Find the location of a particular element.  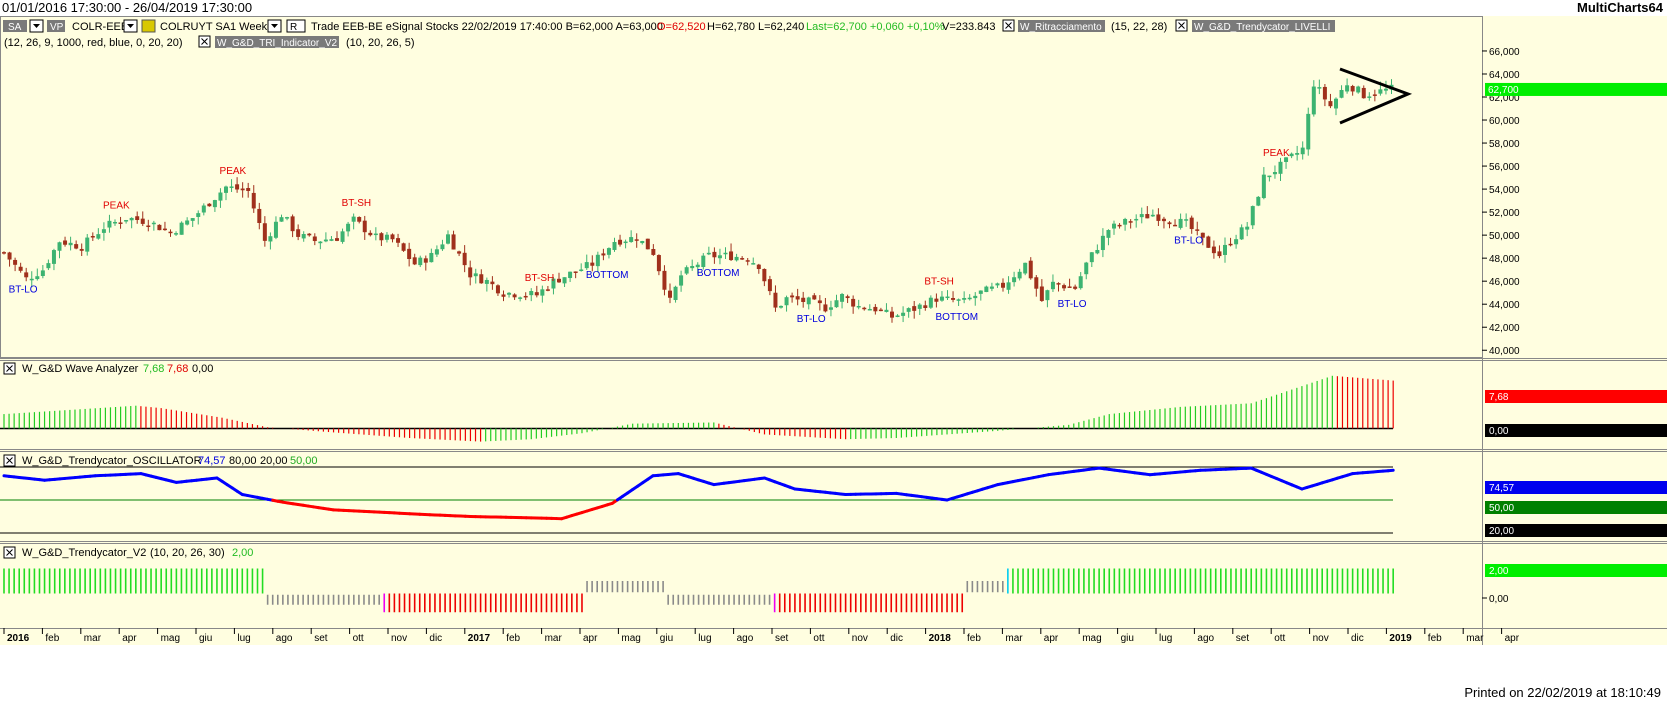

time-tick-label: dic is located at coordinates (896, 638).